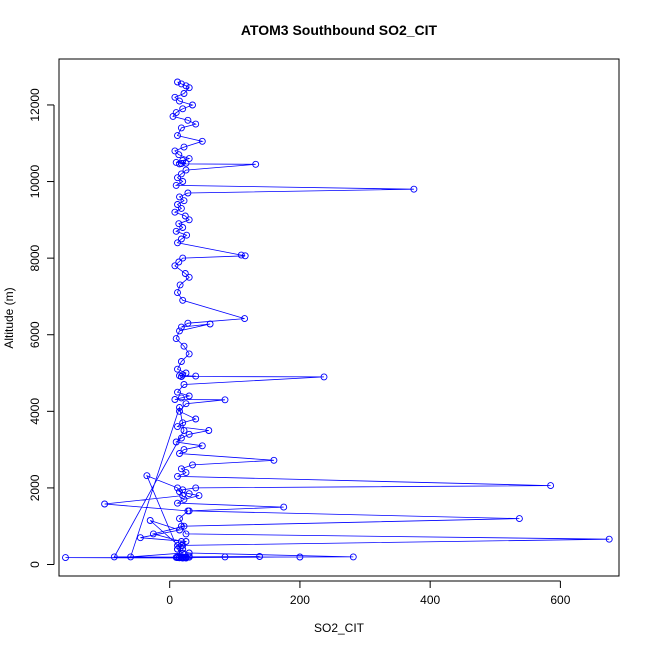 This screenshot has width=650, height=650. I want to click on y-tick-label: 8000, so click(35, 257).